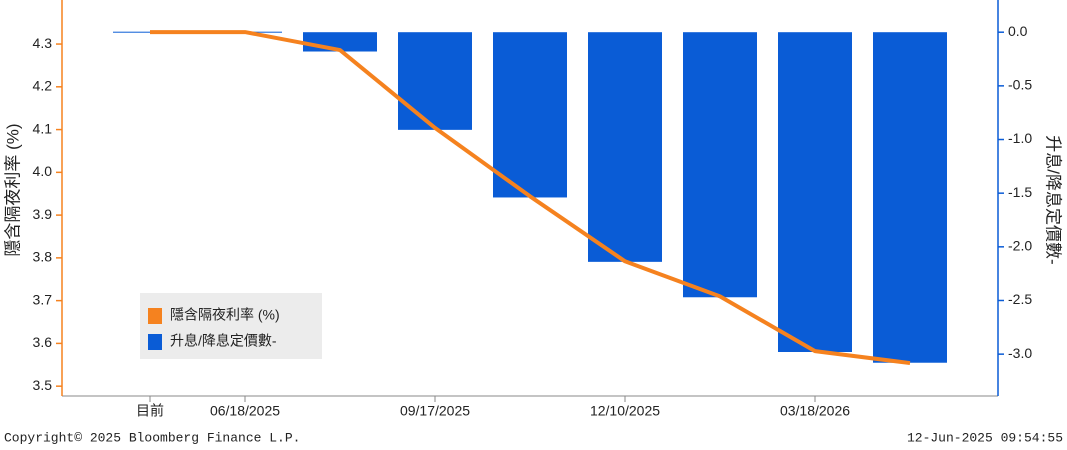 This screenshot has height=450, width=1067. I want to click on x-tick-label: 06/18/2025, so click(245, 411).